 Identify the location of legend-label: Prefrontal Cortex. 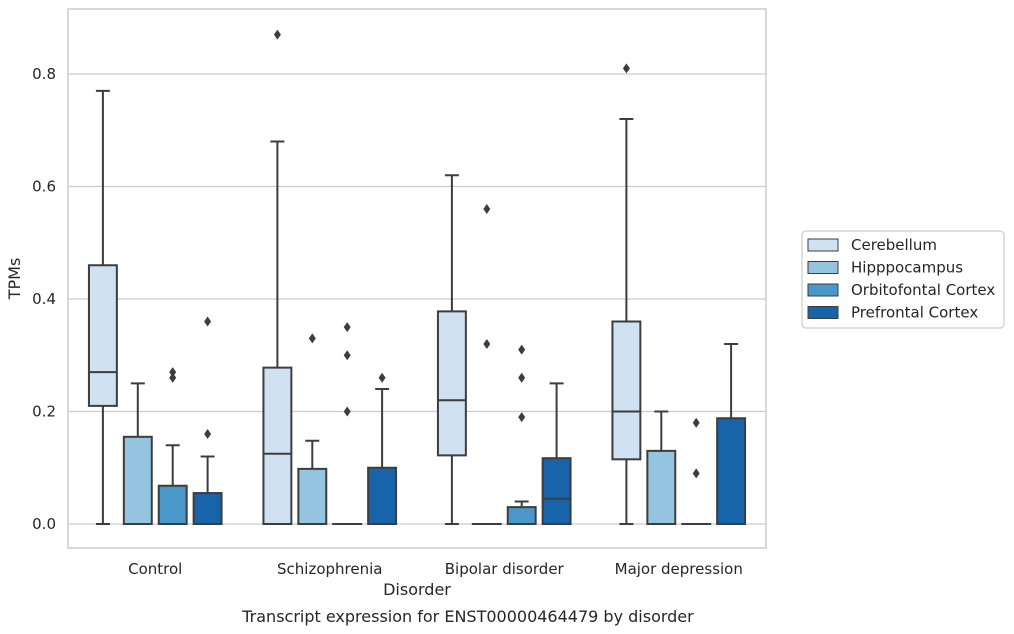
(914, 313).